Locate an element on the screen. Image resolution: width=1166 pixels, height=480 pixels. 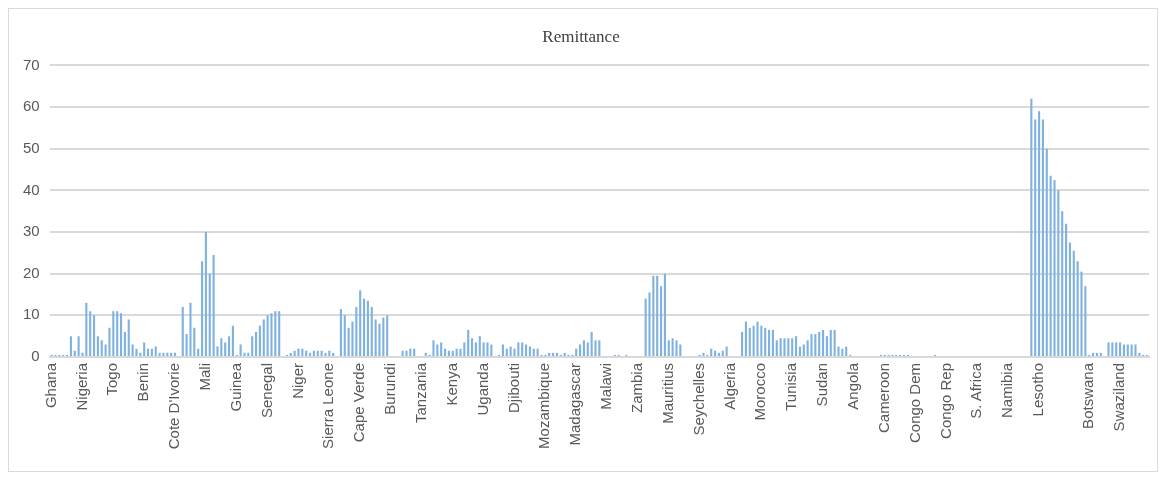
x-tick-label: Guinea is located at coordinates (235, 387).